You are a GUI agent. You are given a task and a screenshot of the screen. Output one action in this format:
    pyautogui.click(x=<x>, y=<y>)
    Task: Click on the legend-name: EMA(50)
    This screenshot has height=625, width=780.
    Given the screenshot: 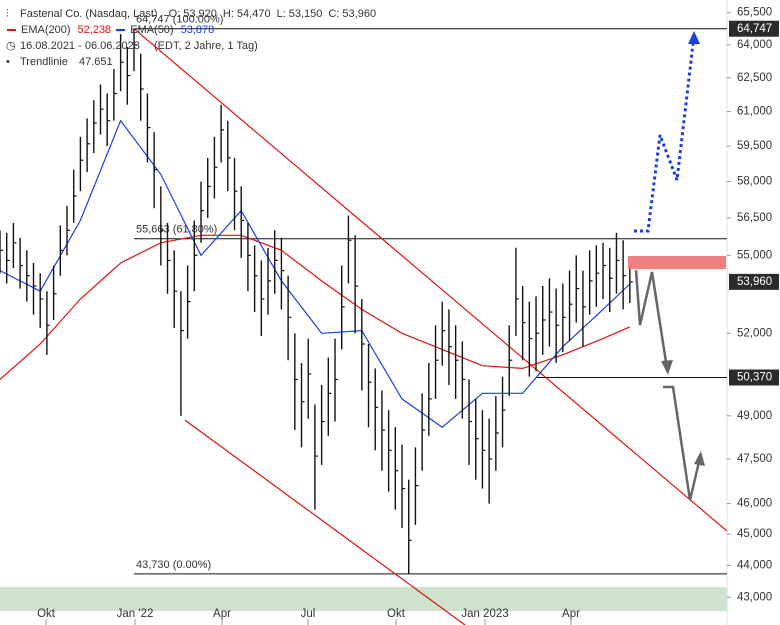 What is the action you would take?
    pyautogui.click(x=152, y=30)
    